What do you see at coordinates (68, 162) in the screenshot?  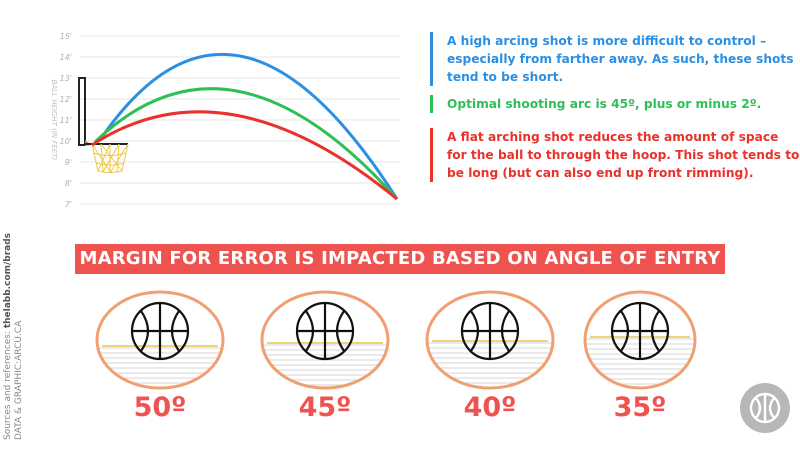 I see `y-tick-label: 9'` at bounding box center [68, 162].